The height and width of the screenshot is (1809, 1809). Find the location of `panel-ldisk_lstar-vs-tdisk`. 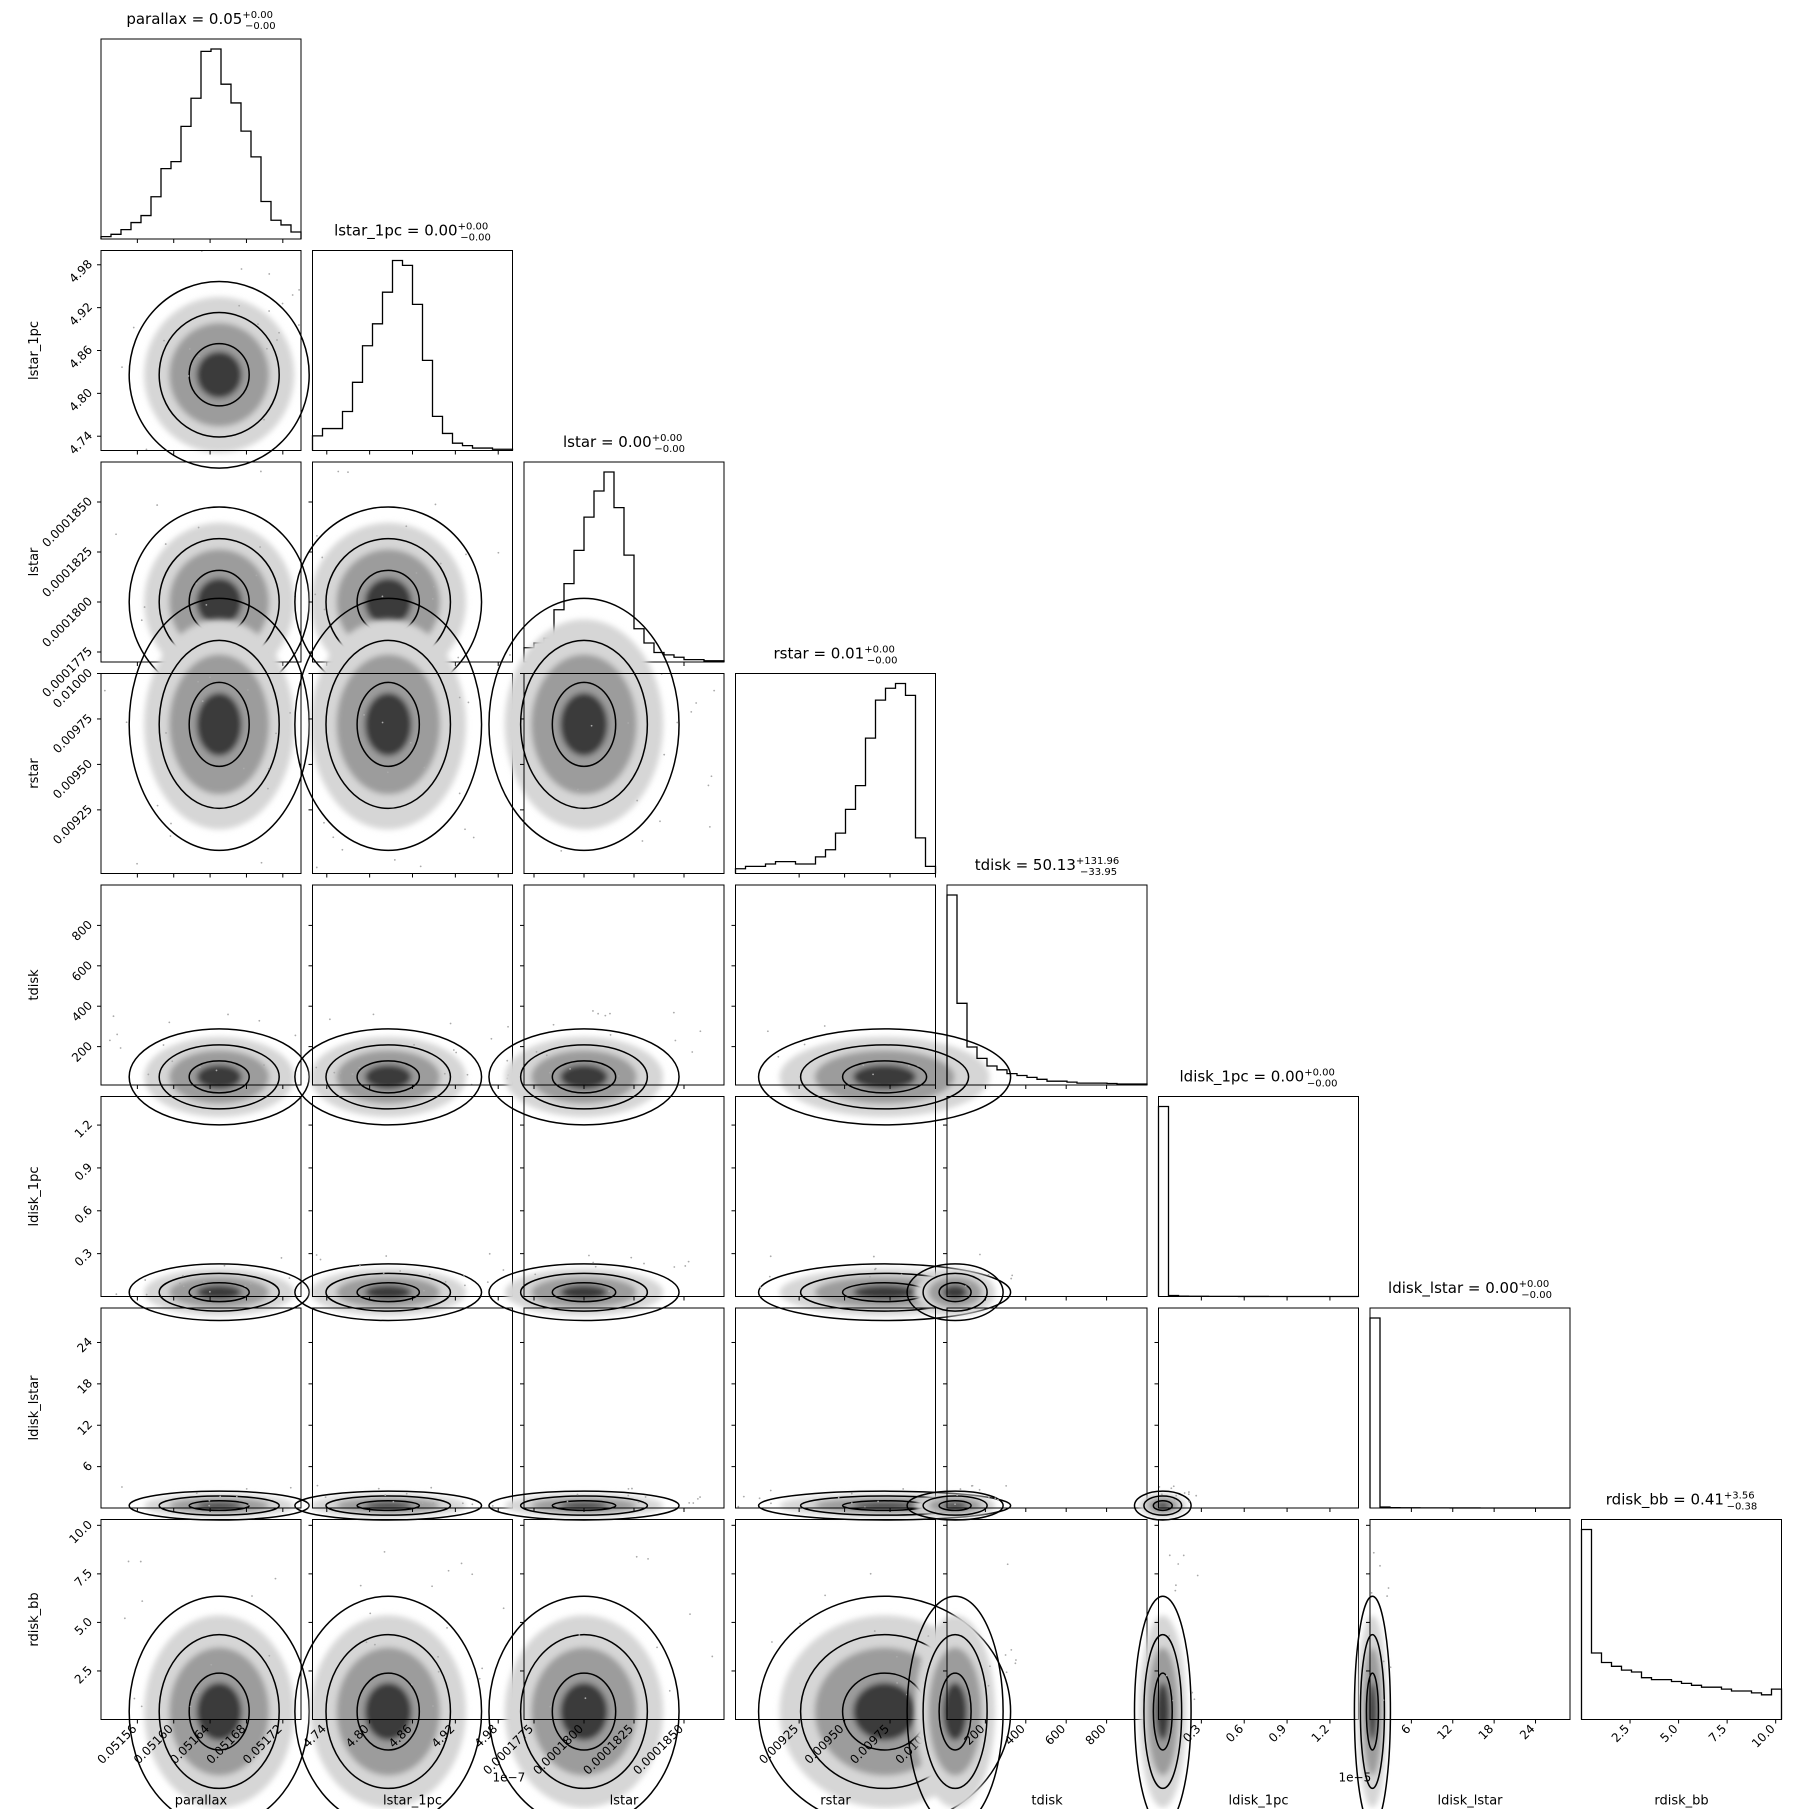

panel-ldisk_lstar-vs-tdisk is located at coordinates (1027, 1414).